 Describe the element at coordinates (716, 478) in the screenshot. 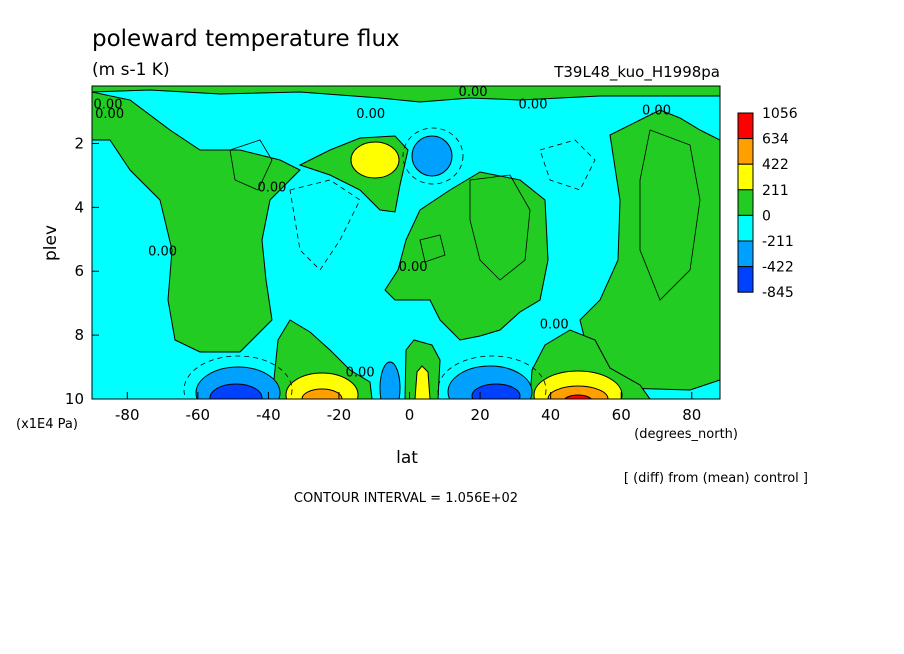

I see `comparison-note: [ (diff) from (mean) control ]` at that location.